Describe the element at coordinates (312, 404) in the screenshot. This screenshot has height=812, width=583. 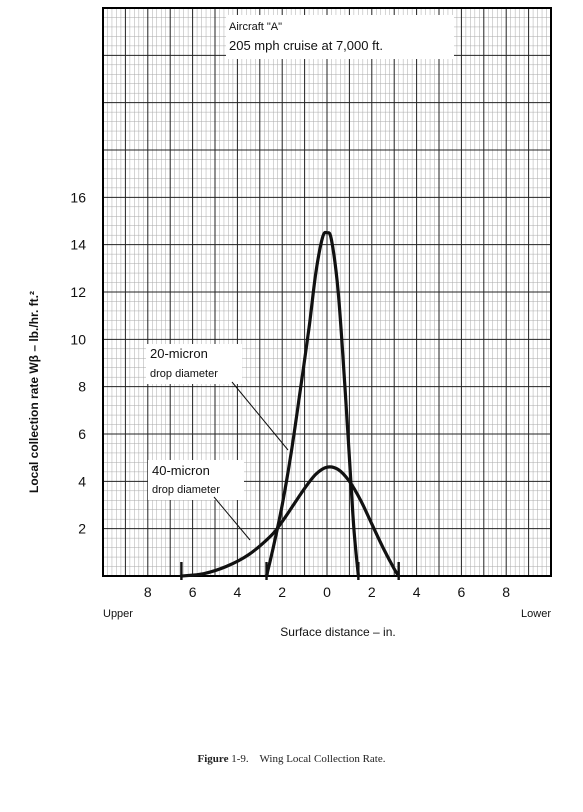
I see `series-line-20-micron` at that location.